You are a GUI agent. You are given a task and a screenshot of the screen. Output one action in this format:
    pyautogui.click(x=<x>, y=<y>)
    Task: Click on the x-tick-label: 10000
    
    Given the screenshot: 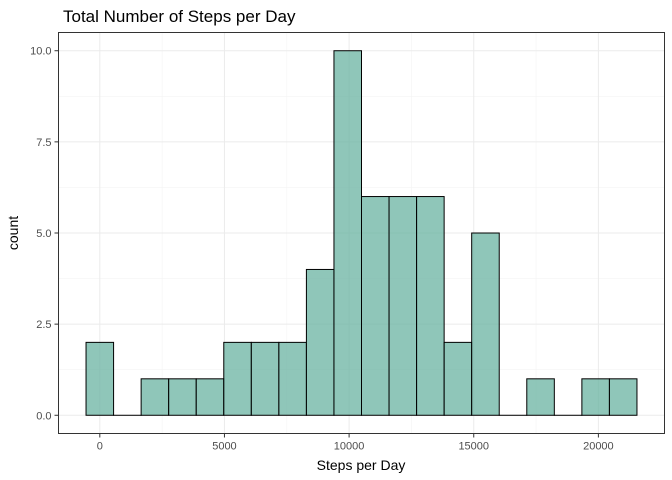 What is the action you would take?
    pyautogui.click(x=349, y=447)
    